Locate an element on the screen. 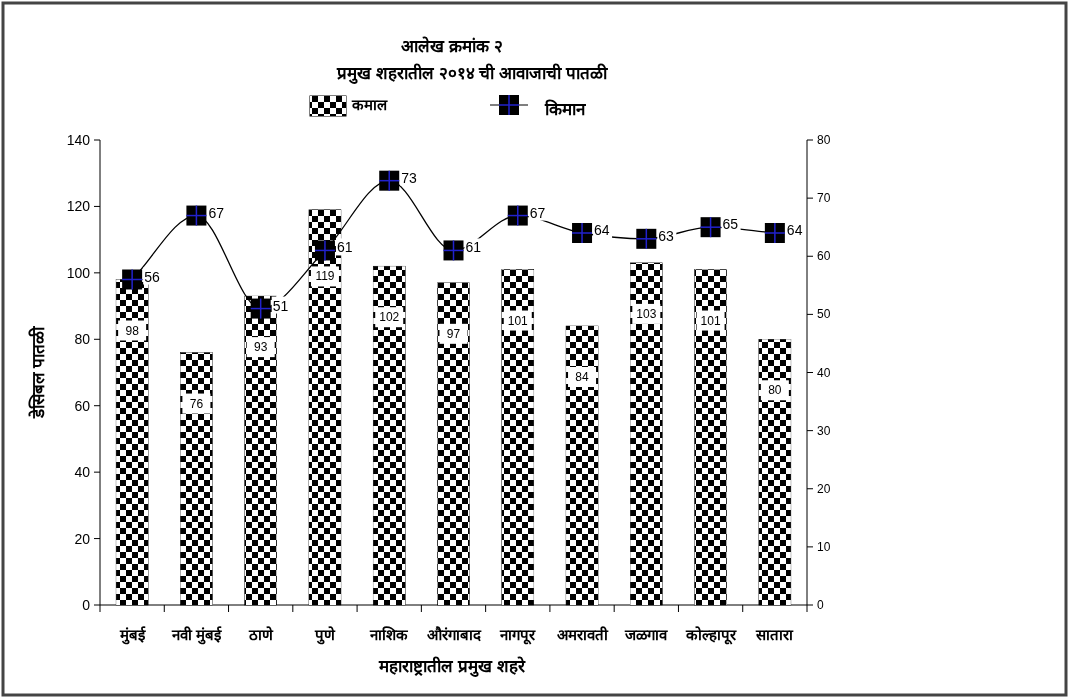 The height and width of the screenshot is (698, 1069). y-tick-label: 140 is located at coordinates (78, 140).